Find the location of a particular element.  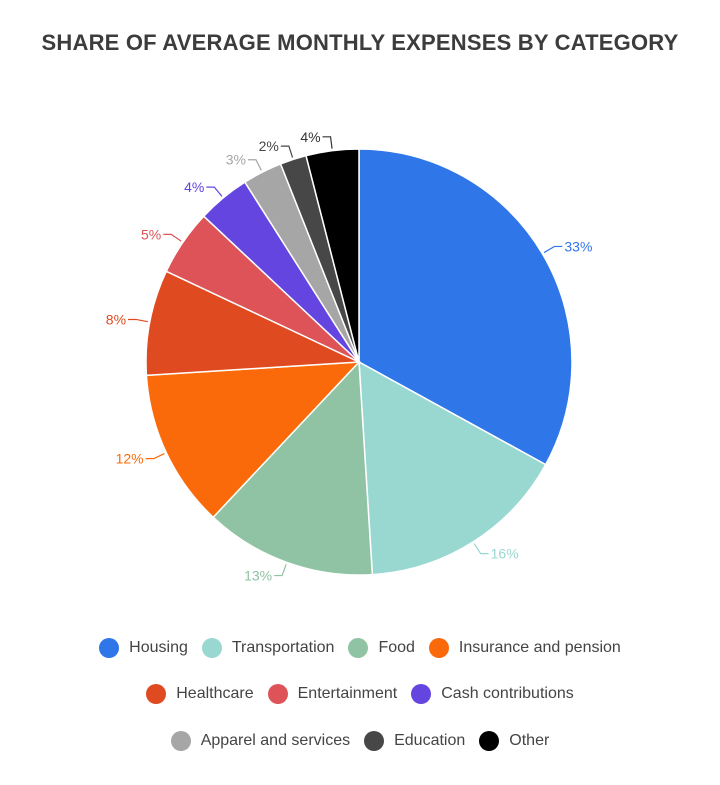

legend-item: Insurance and pension is located at coordinates (524, 648).